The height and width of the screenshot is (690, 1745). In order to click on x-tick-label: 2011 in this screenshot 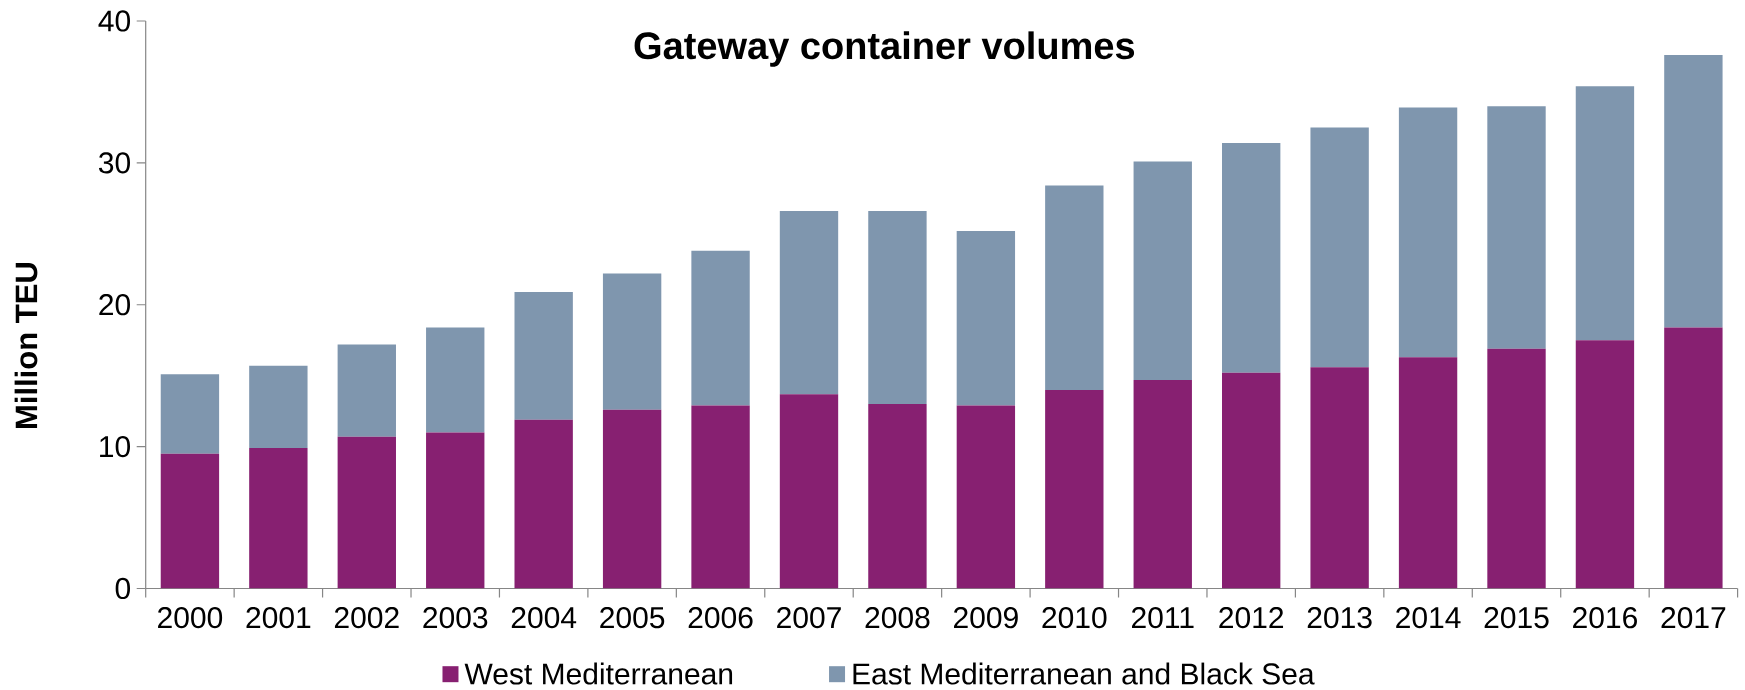, I will do `click(1163, 618)`.